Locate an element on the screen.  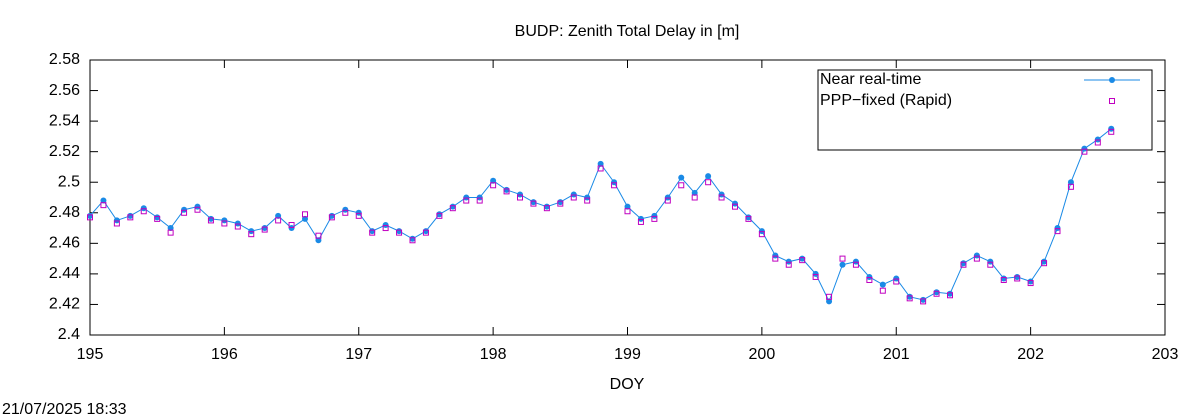
y-tick-label: 2.48 is located at coordinates (64, 212).